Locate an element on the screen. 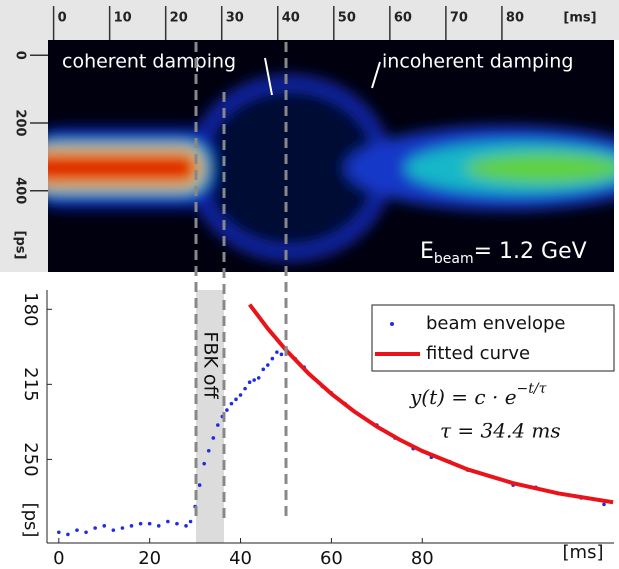 This screenshot has width=619, height=569. x-tick-label: 10 is located at coordinates (123, 18).